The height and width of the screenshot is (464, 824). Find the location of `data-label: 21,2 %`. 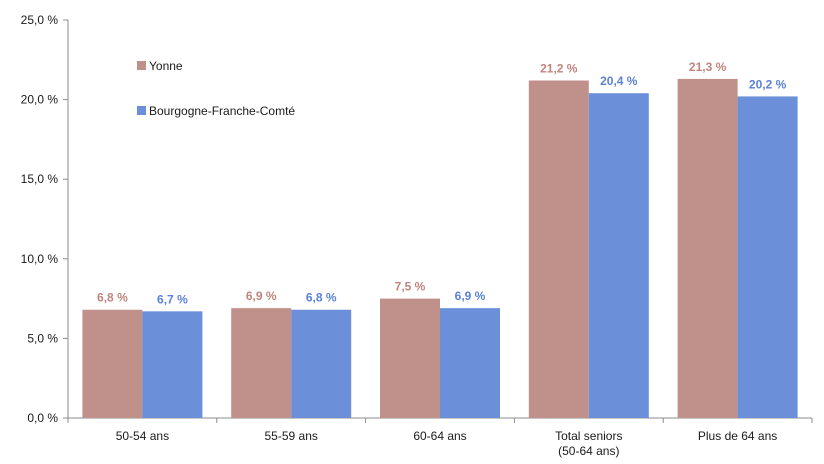

data-label: 21,2 % is located at coordinates (559, 68).